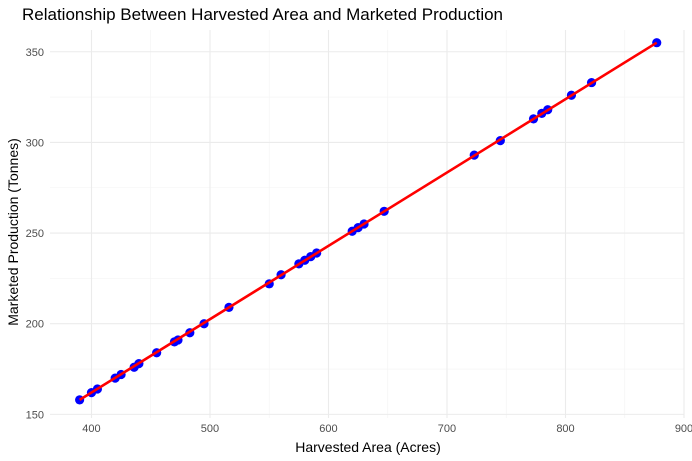 The height and width of the screenshot is (461, 692). What do you see at coordinates (35, 143) in the screenshot?
I see `y-tick-label: 300` at bounding box center [35, 143].